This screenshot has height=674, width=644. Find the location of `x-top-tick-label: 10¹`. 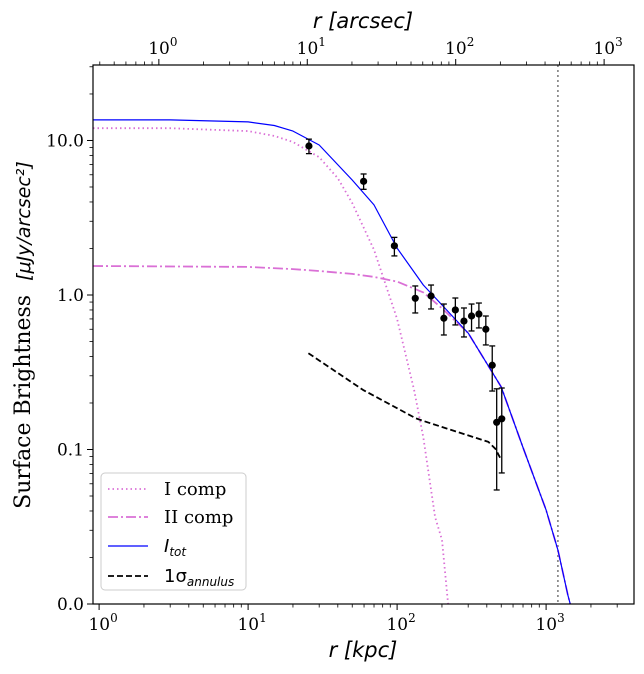

x-top-tick-label: 10¹ is located at coordinates (311, 47).